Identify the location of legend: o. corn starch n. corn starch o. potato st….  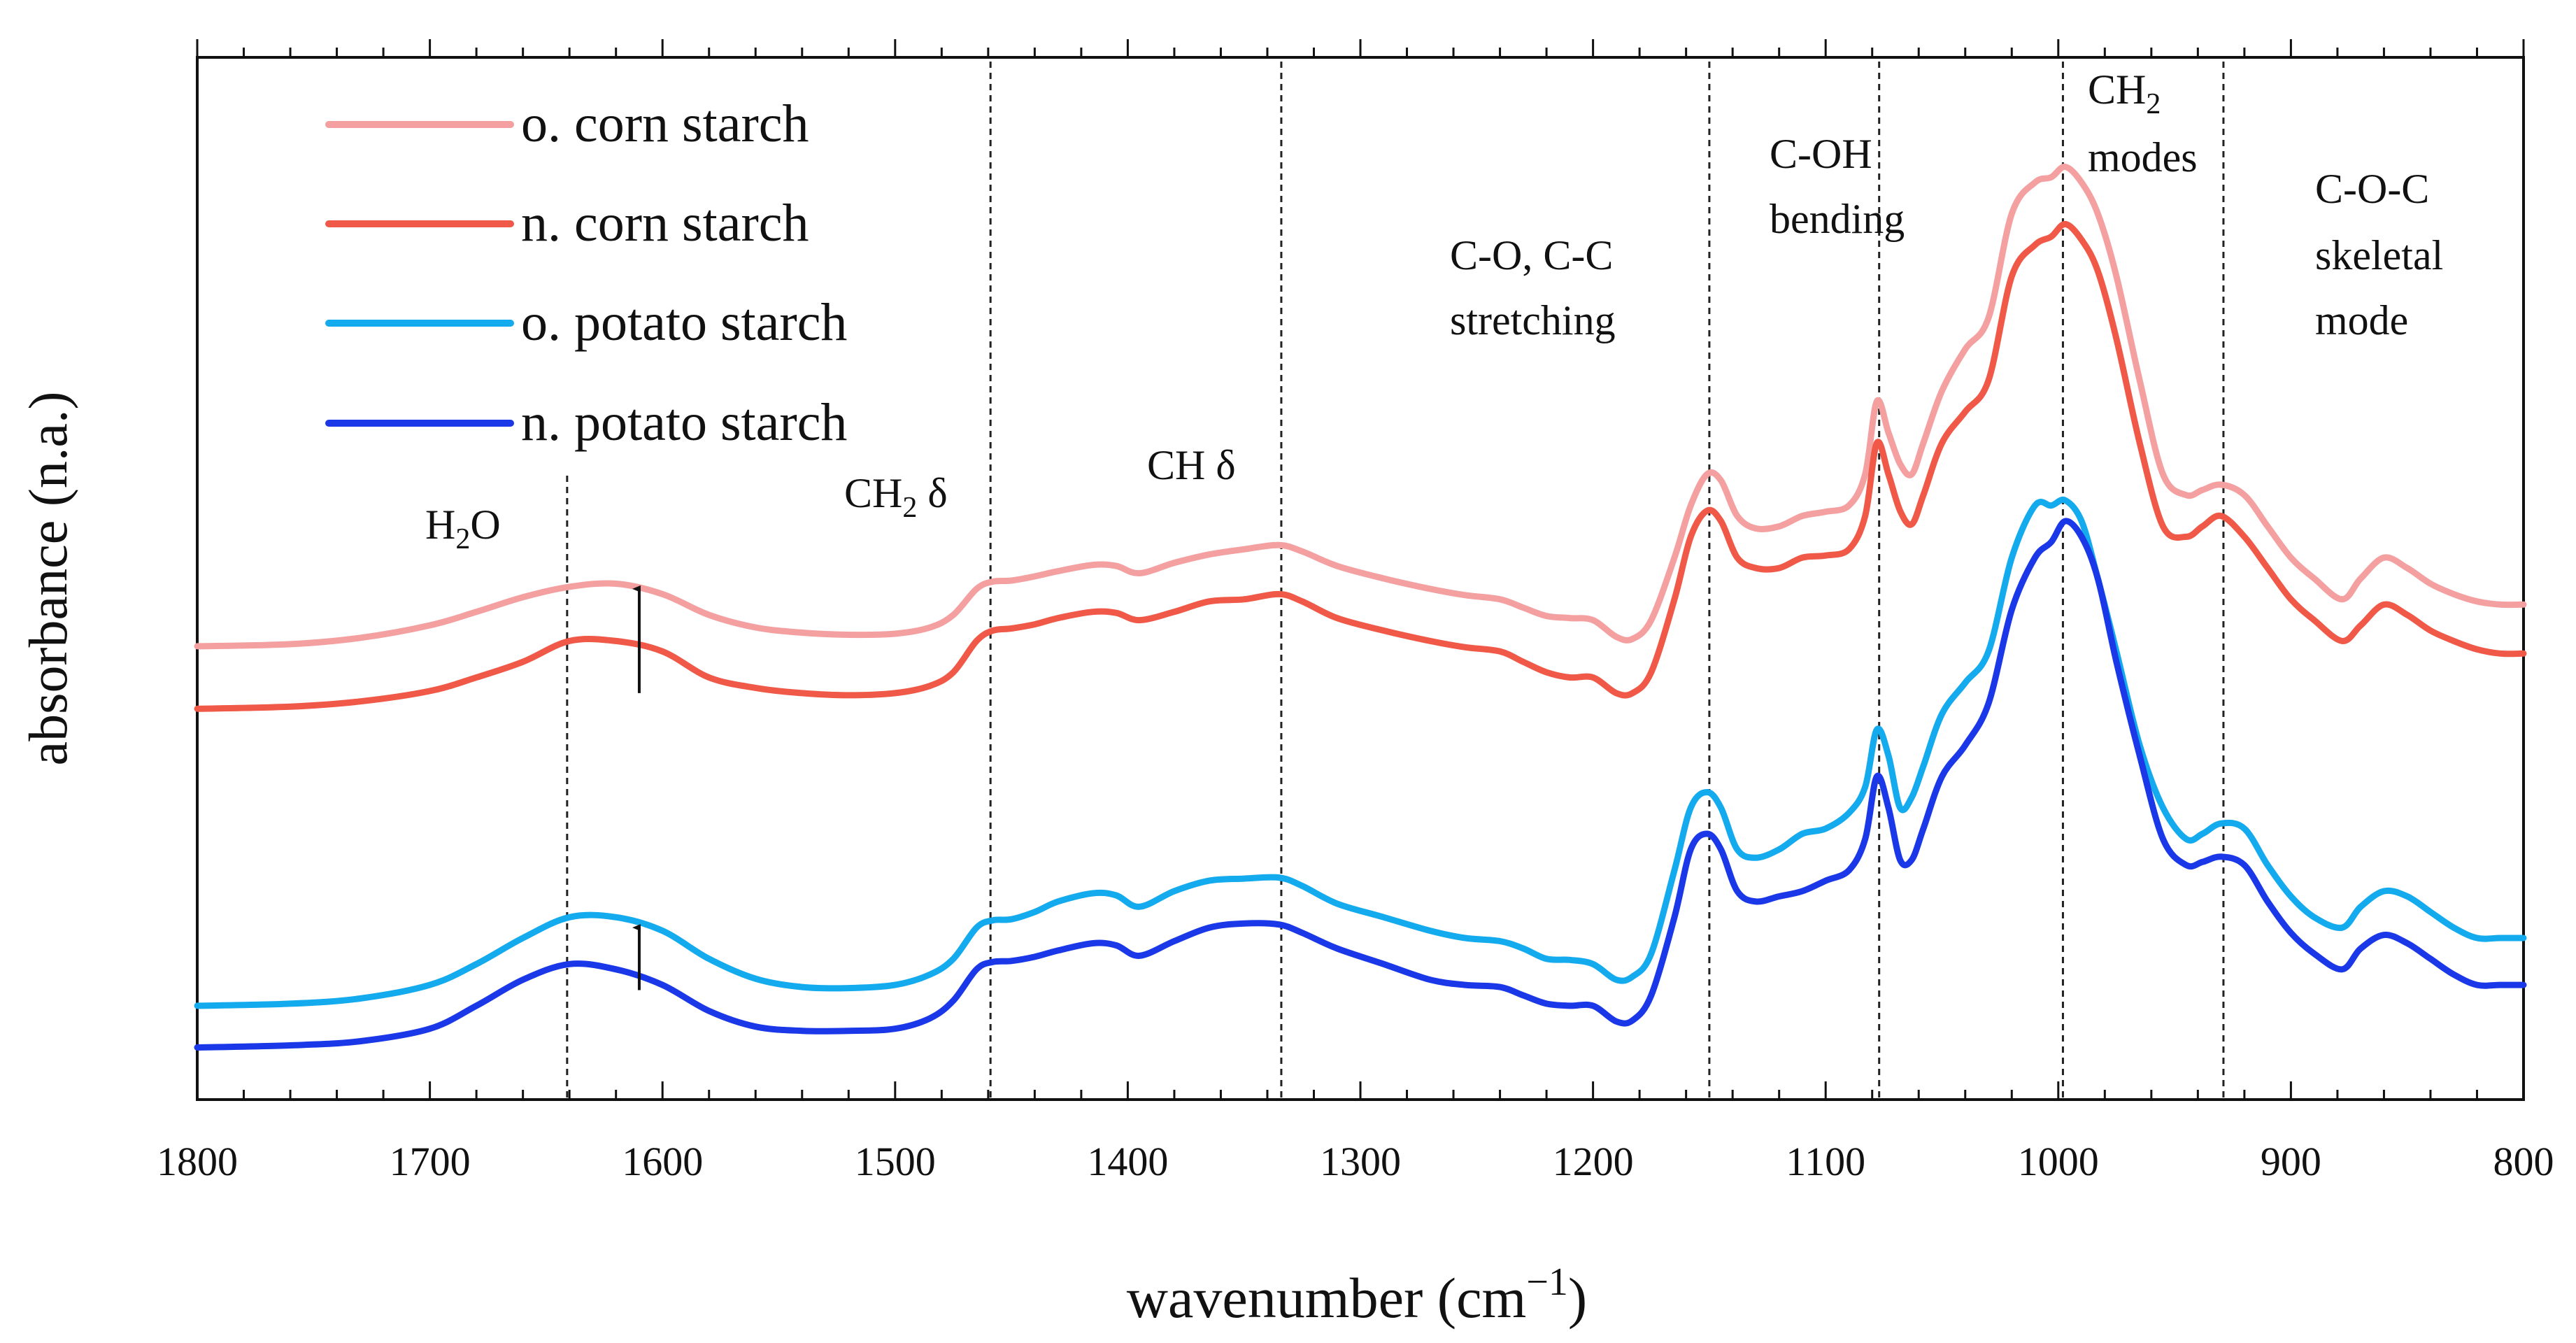
(586, 273).